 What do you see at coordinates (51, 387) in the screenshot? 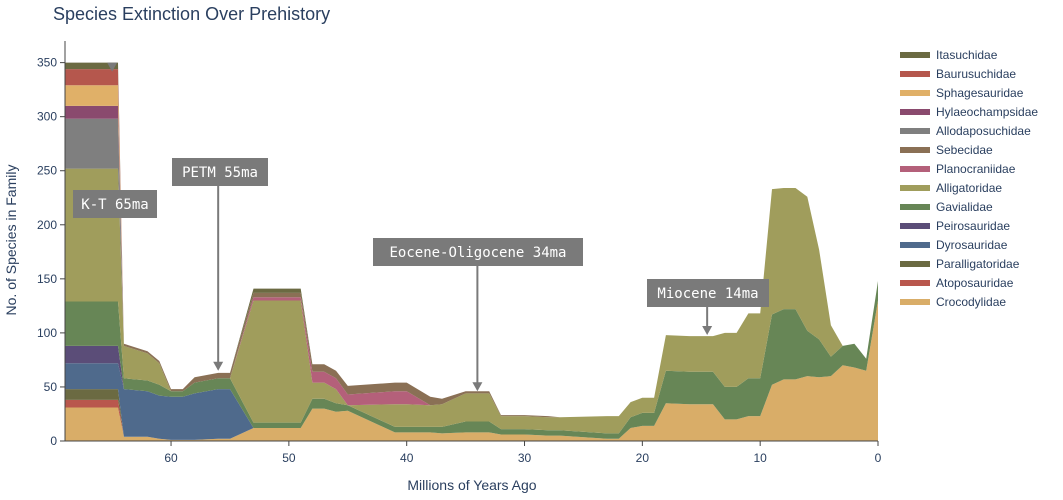
I see `y-tick-label: 50` at bounding box center [51, 387].